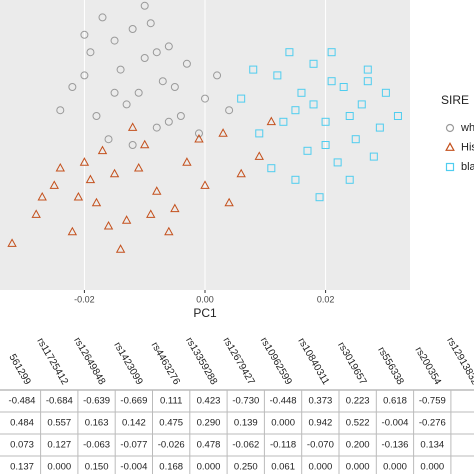  What do you see at coordinates (22, 445) in the screenshot?
I see `table-cell: 0.073` at bounding box center [22, 445].